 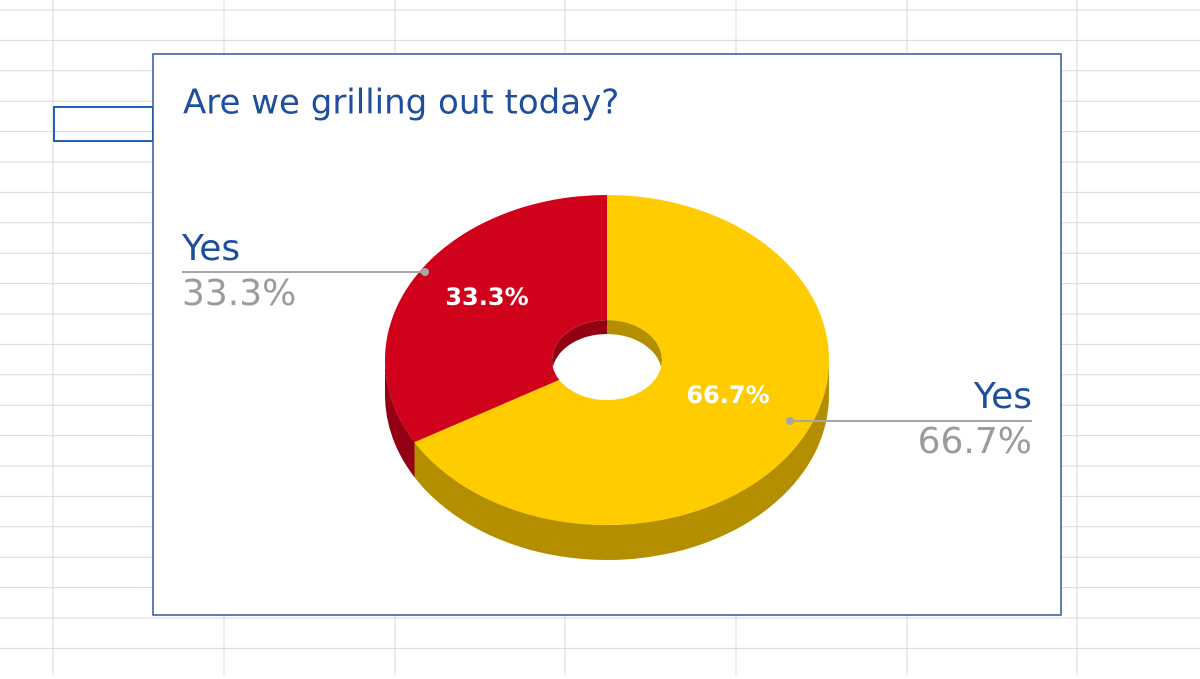 What do you see at coordinates (727, 395) in the screenshot?
I see `data-label: 66.7%` at bounding box center [727, 395].